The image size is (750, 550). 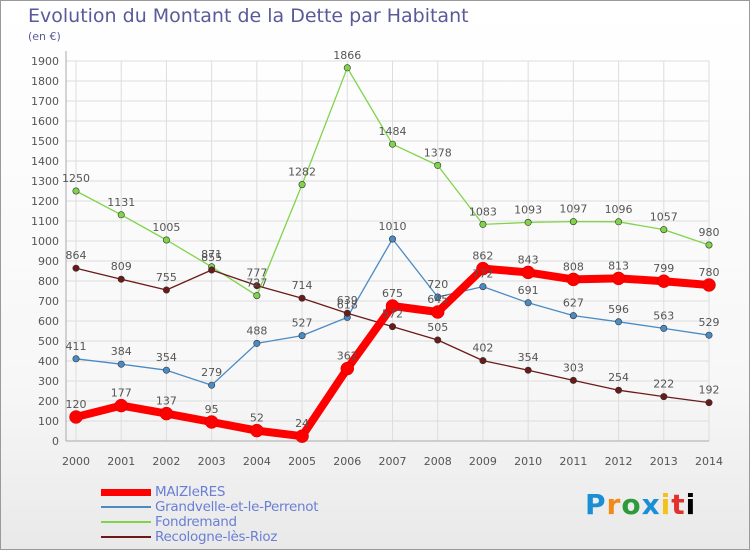 What do you see at coordinates (211, 257) in the screenshot?
I see `data-label: 855` at bounding box center [211, 257].